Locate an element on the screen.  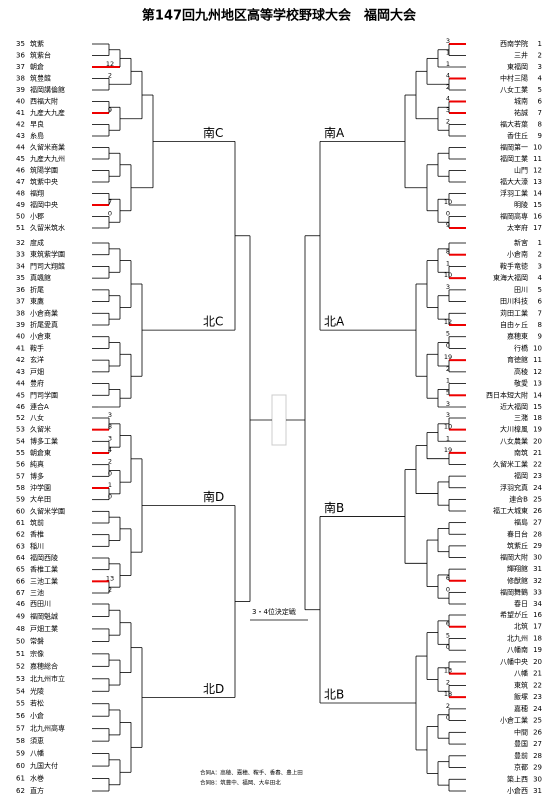
team-name: 田川科技 is located at coordinates (514, 301).